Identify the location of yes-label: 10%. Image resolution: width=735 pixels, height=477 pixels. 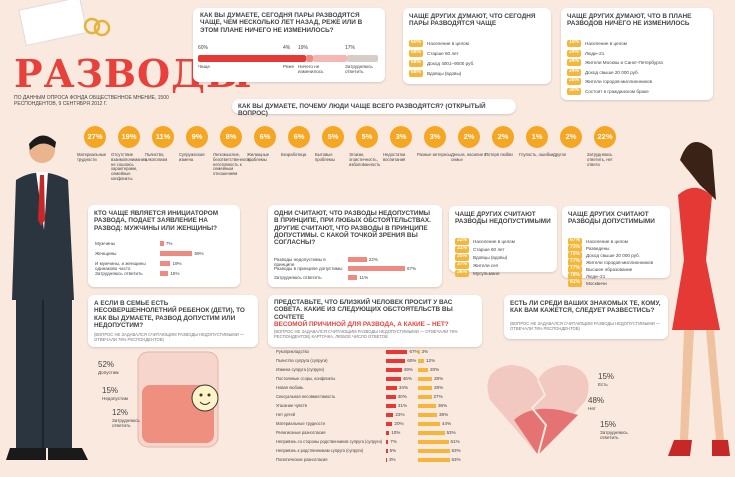
(396, 432).